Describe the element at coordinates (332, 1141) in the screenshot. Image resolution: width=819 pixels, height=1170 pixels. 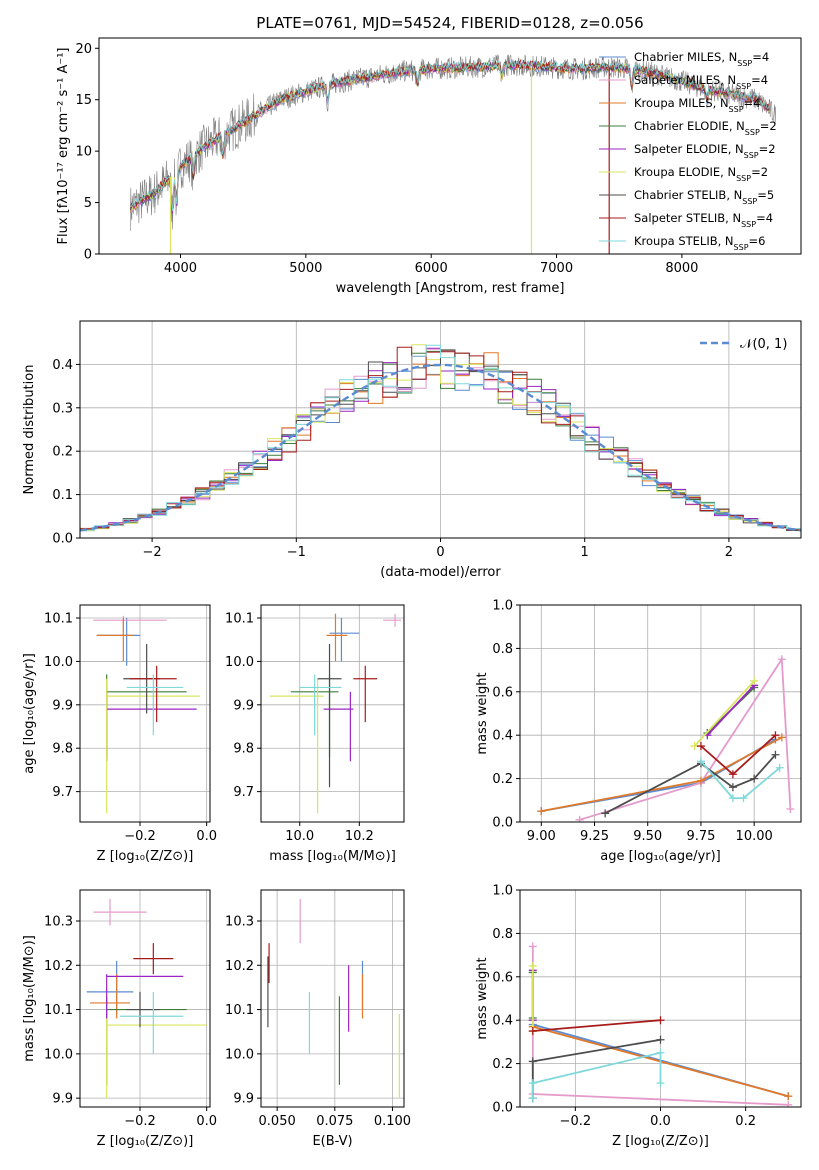
I see `x-axis-label: E(B-V)` at that location.